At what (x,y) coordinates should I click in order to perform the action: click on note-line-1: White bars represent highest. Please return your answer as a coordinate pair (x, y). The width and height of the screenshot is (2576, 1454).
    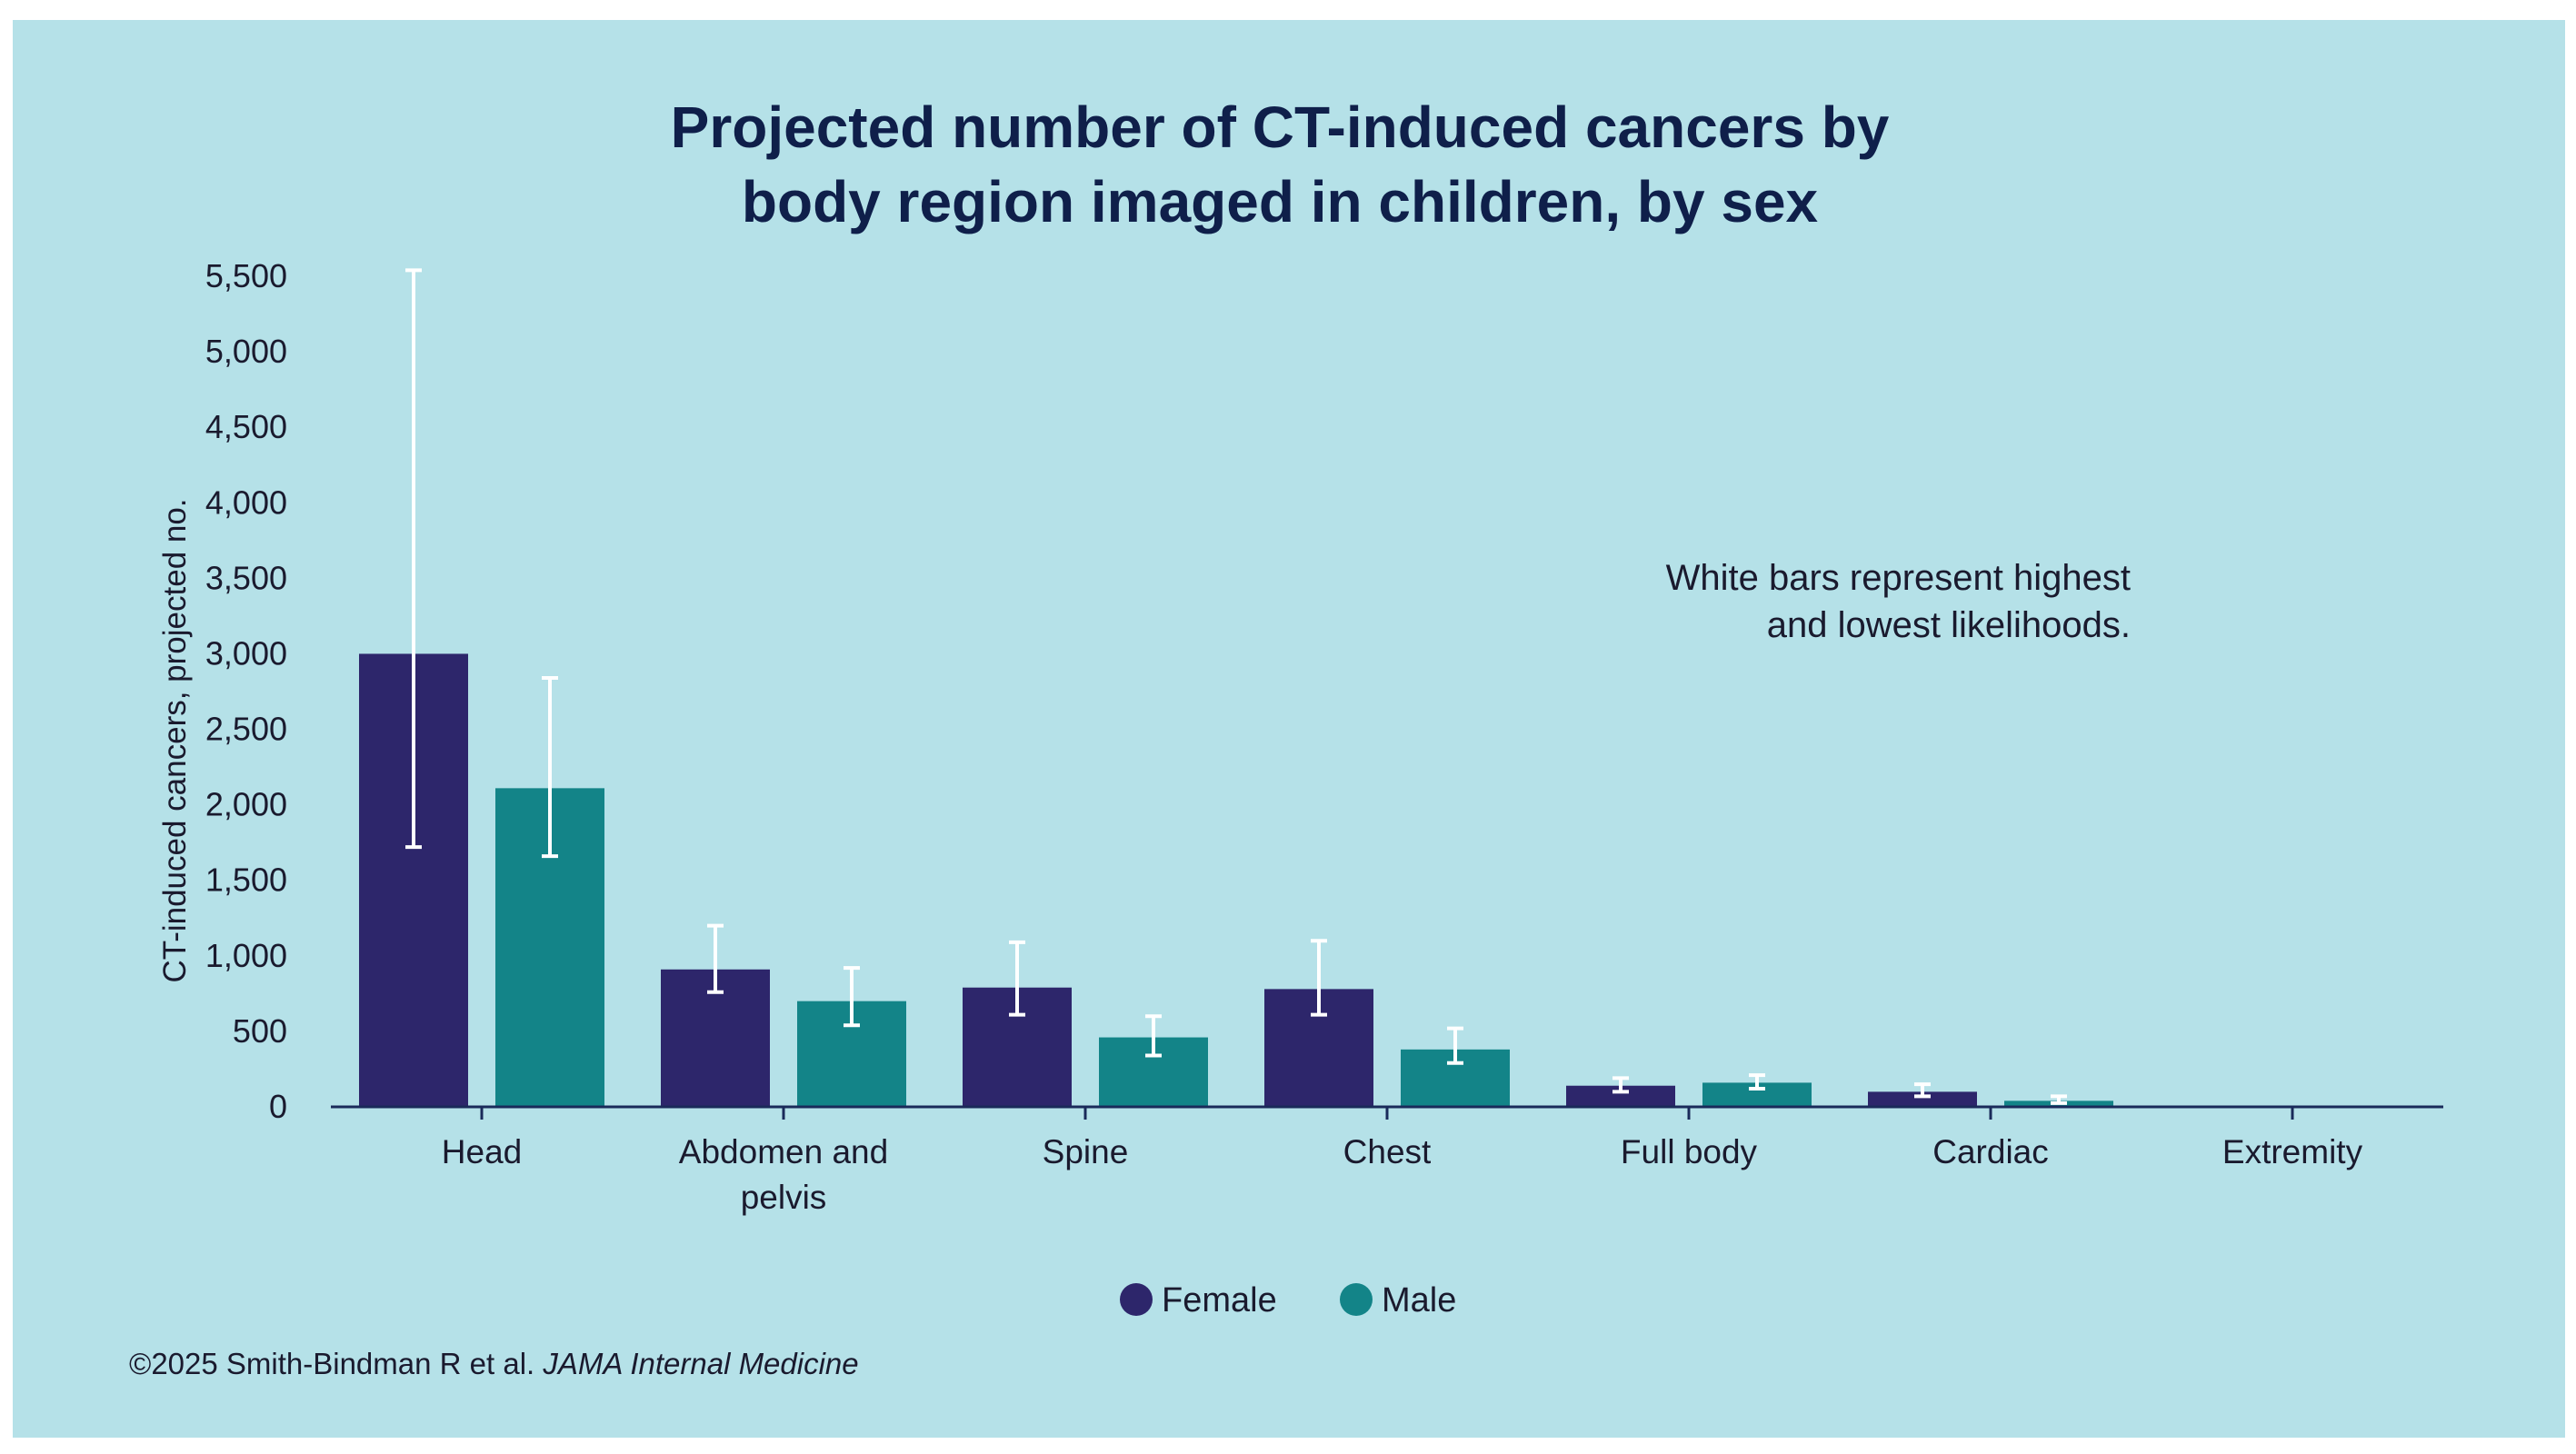
    Looking at the image, I should click on (1898, 578).